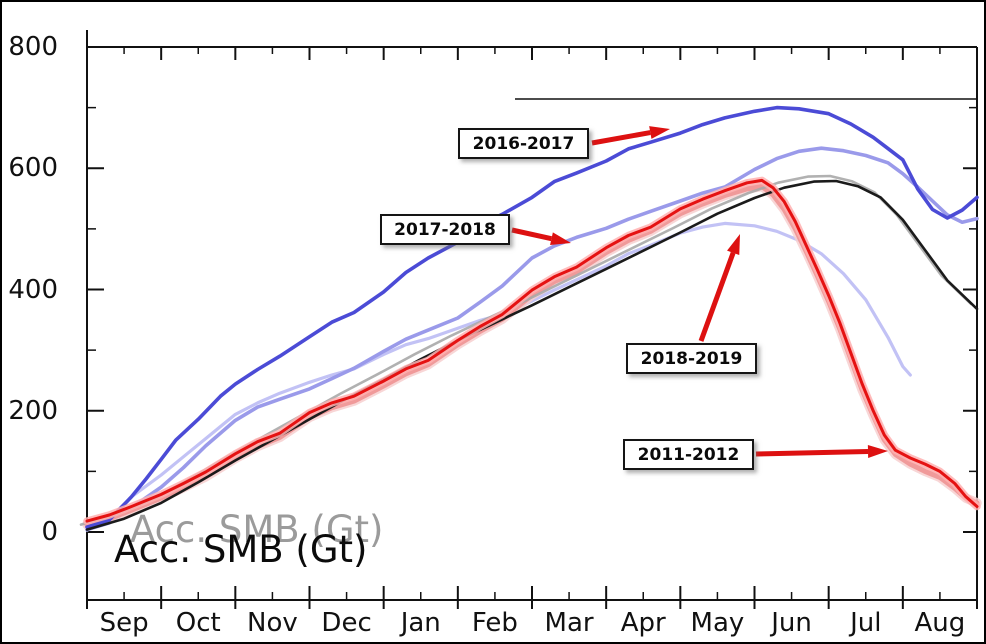 This screenshot has height=644, width=986. Describe the element at coordinates (523, 143) in the screenshot. I see `annotation-label-2016-2017: 2016-2017` at that location.